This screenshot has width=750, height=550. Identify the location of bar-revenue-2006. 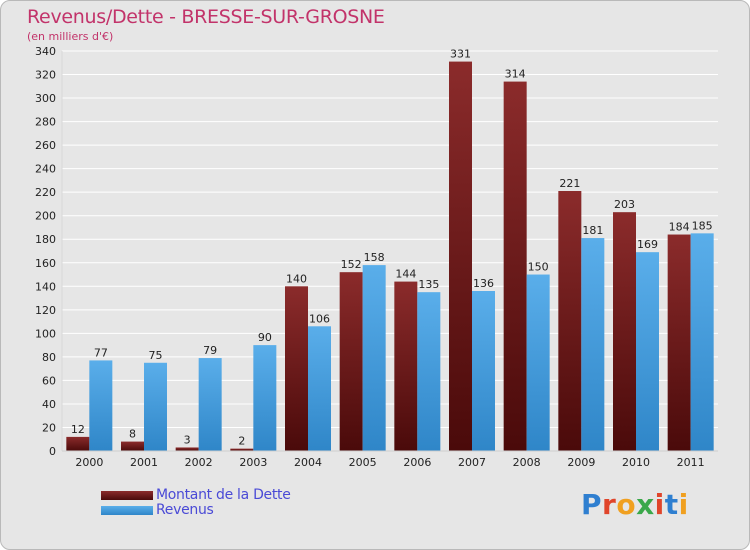
(429, 371).